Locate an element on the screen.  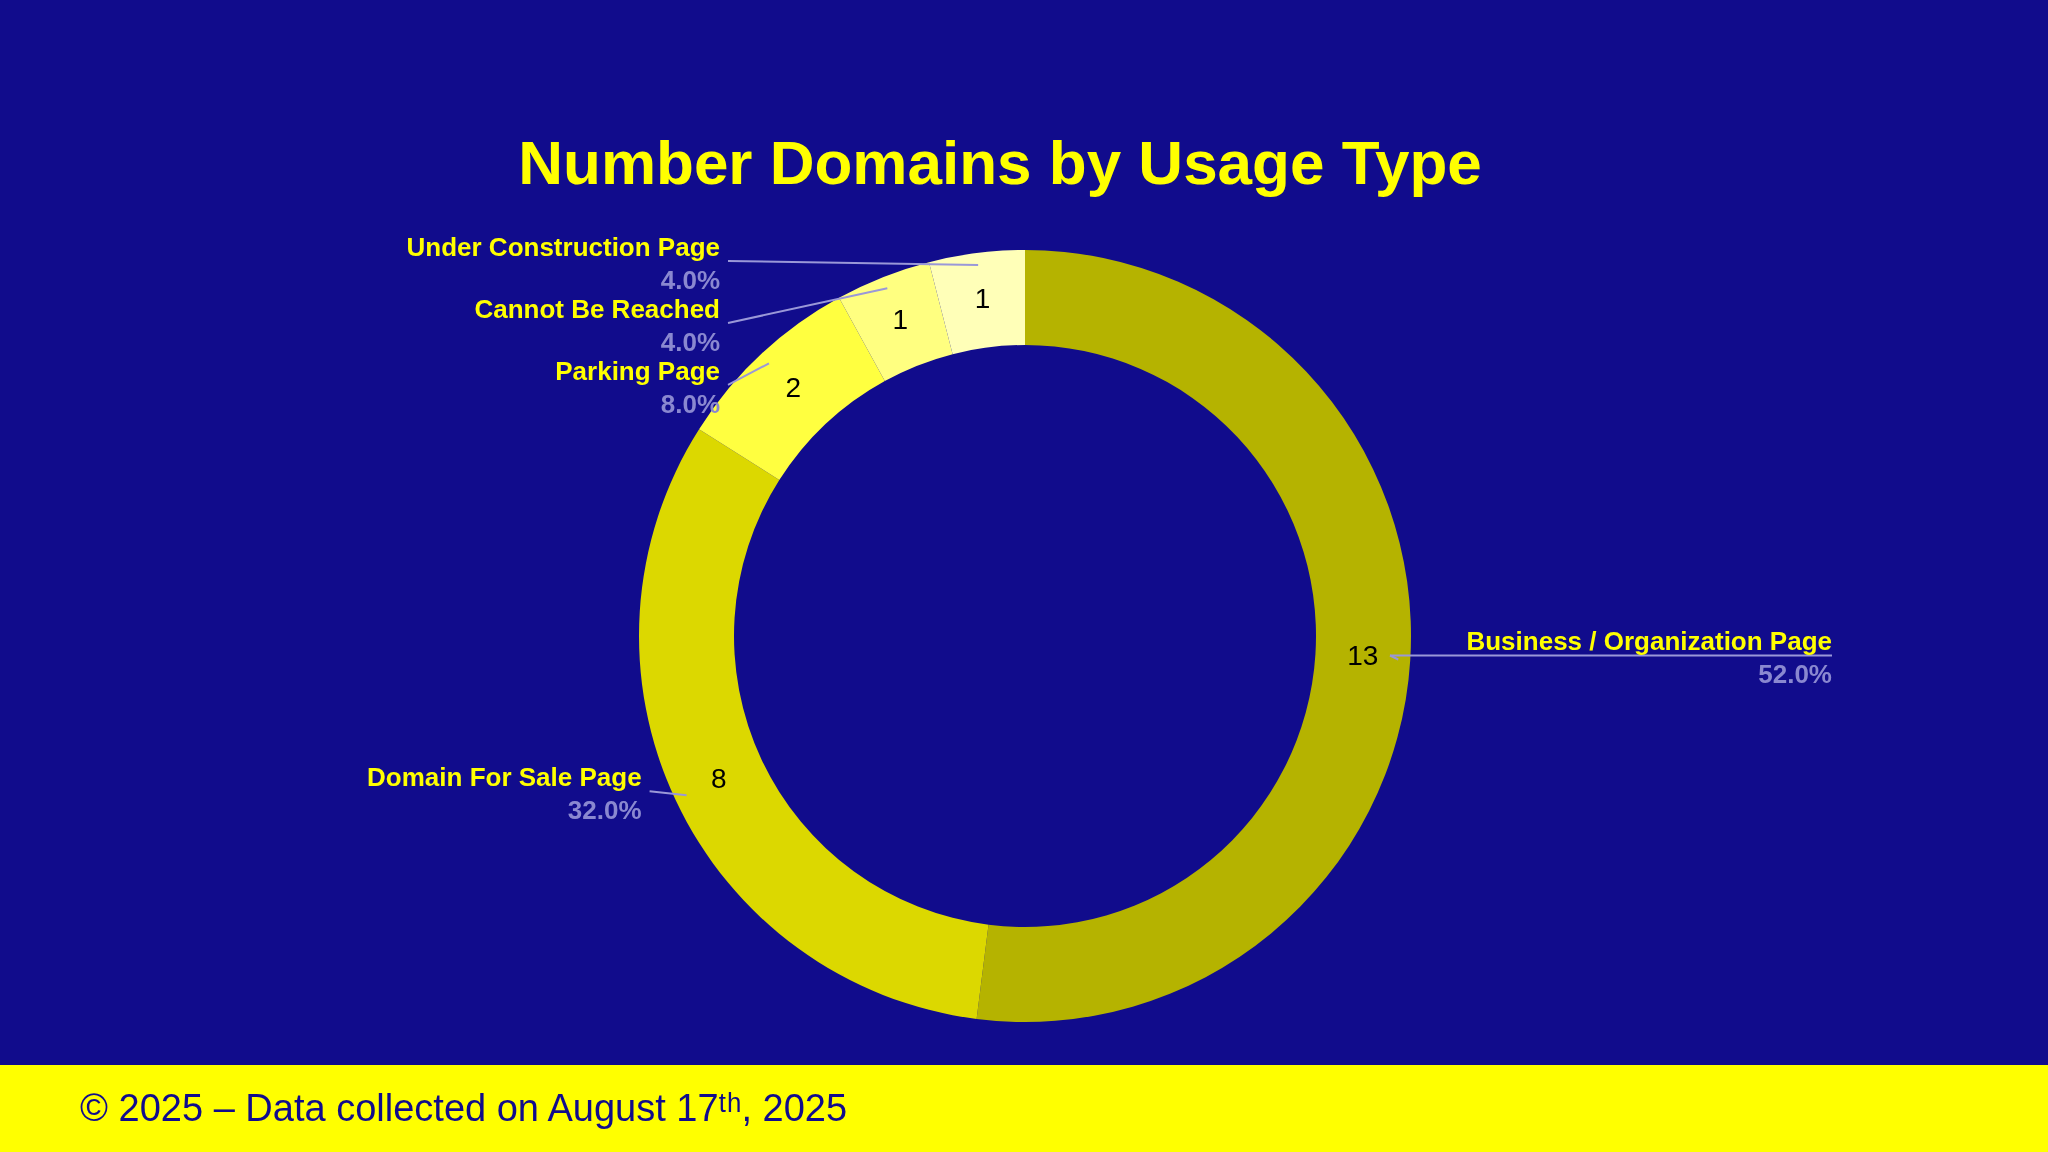
chart-title: Number Domains by Usage Type is located at coordinates (1000, 162).